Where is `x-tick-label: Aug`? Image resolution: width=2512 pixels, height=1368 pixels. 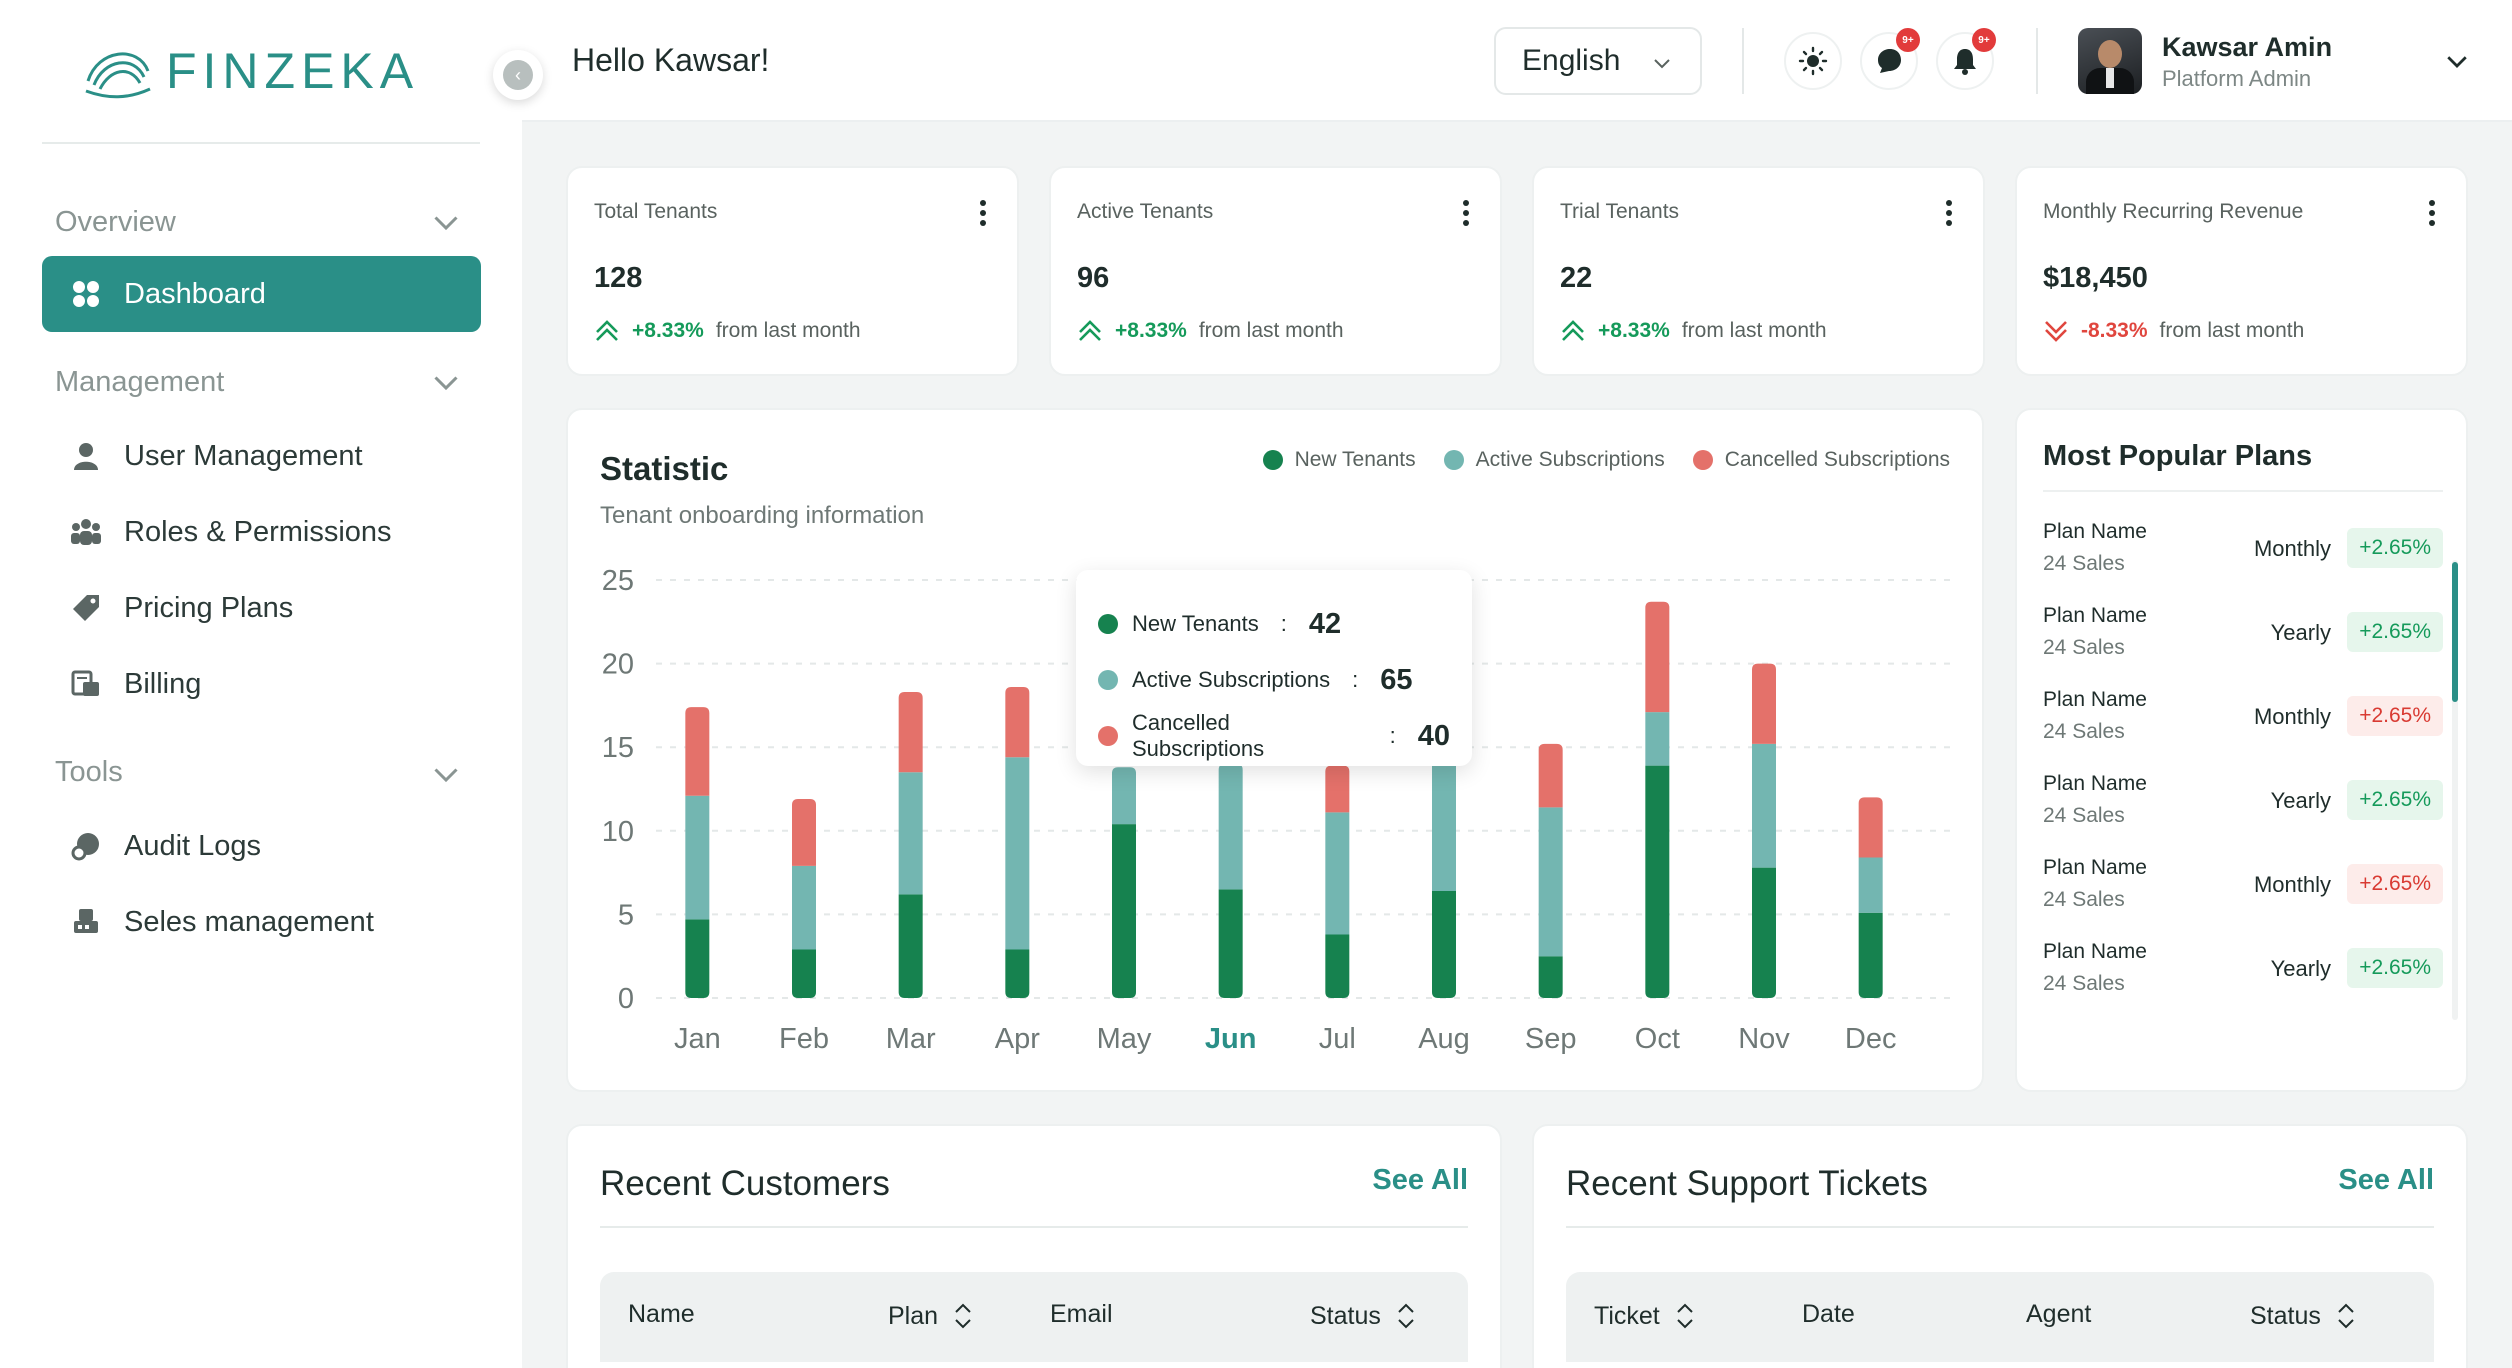
x-tick-label: Aug is located at coordinates (1444, 1039).